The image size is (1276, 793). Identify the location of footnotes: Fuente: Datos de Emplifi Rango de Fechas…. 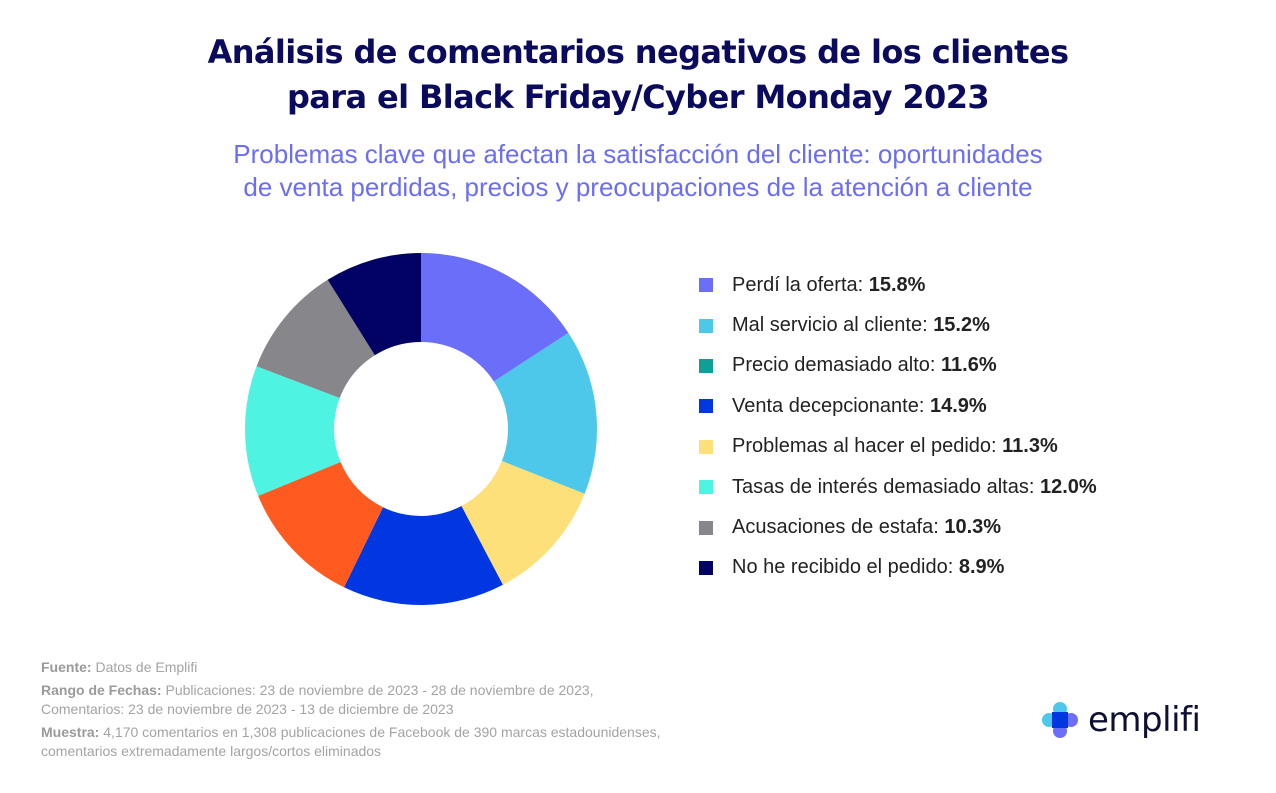
(351, 711).